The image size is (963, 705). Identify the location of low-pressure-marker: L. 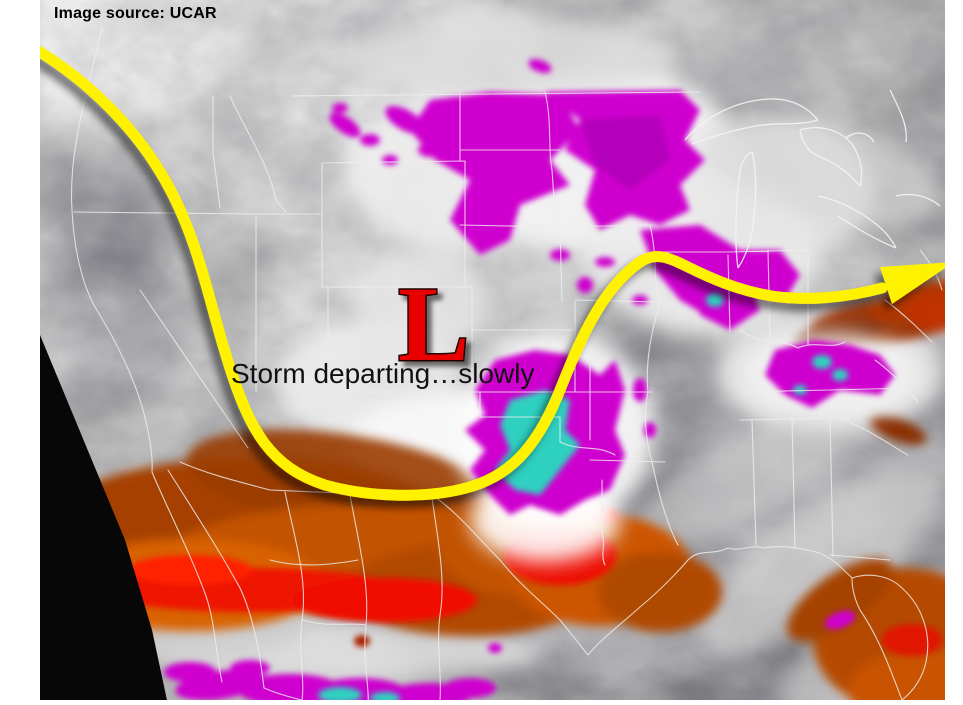
(433, 325).